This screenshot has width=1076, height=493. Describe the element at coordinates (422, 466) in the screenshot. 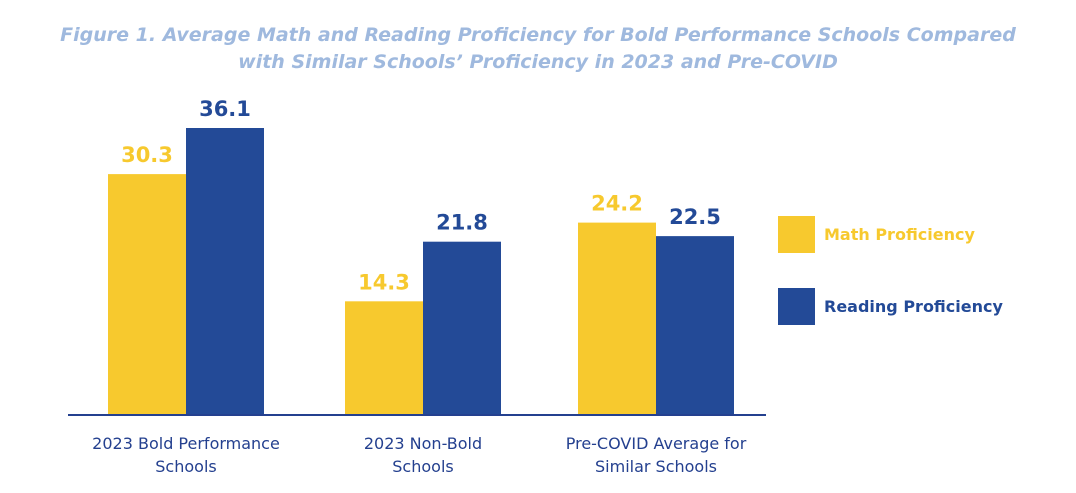

I see `category-label-1-line-2: Schools` at that location.